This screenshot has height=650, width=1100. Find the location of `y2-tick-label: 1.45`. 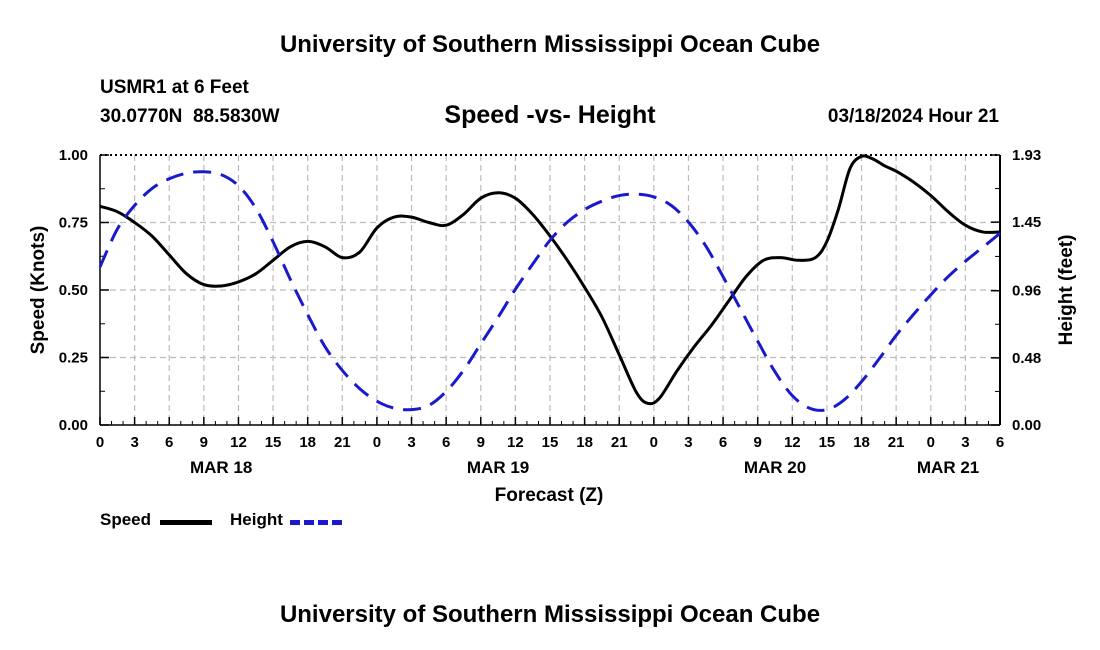

y2-tick-label: 1.45 is located at coordinates (1026, 222).